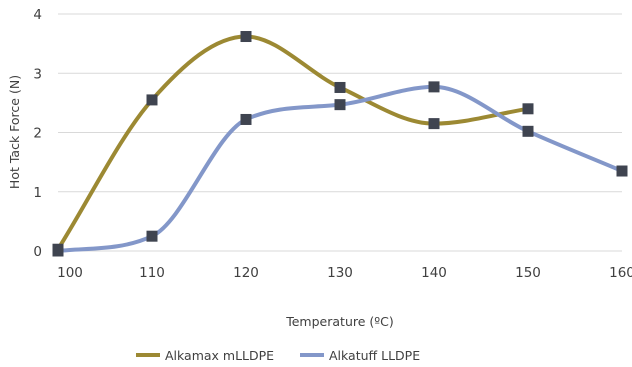 This screenshot has height=367, width=632. I want to click on y-tick-label: 0, so click(37, 252).